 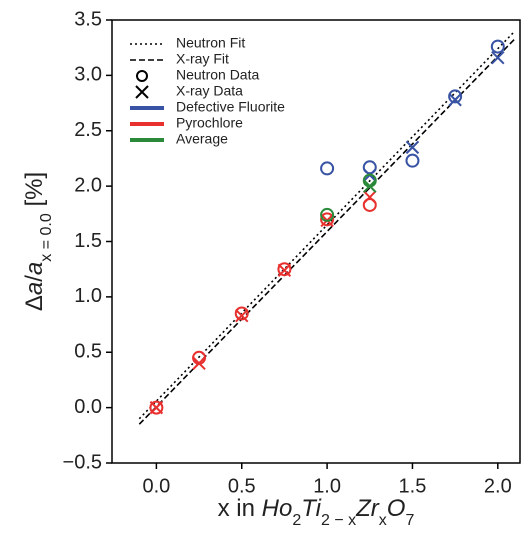 What do you see at coordinates (88, 352) in the screenshot?
I see `y-tick-label: 0.5` at bounding box center [88, 352].